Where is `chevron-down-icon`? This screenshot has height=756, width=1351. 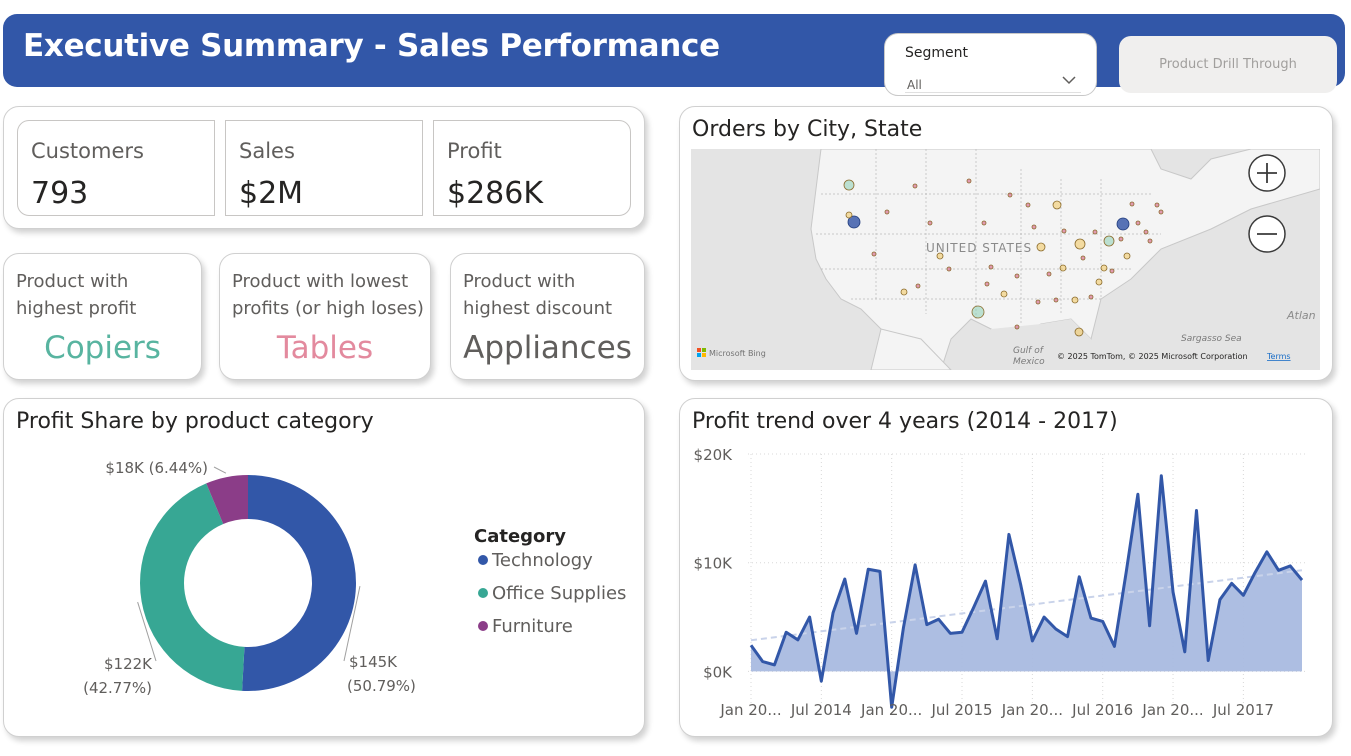 chevron-down-icon is located at coordinates (1069, 80).